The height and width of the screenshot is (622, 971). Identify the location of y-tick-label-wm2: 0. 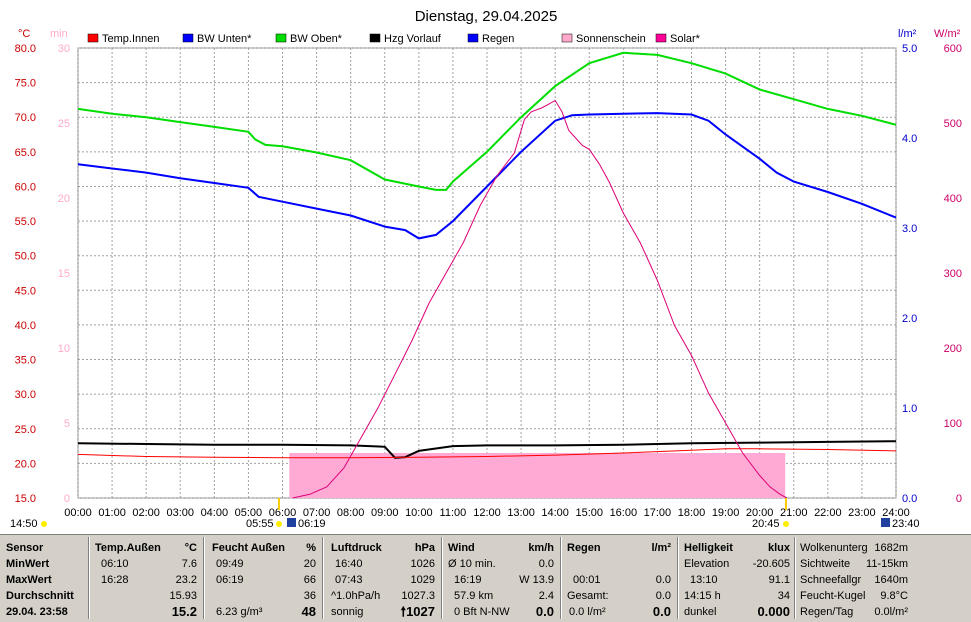
(959, 499).